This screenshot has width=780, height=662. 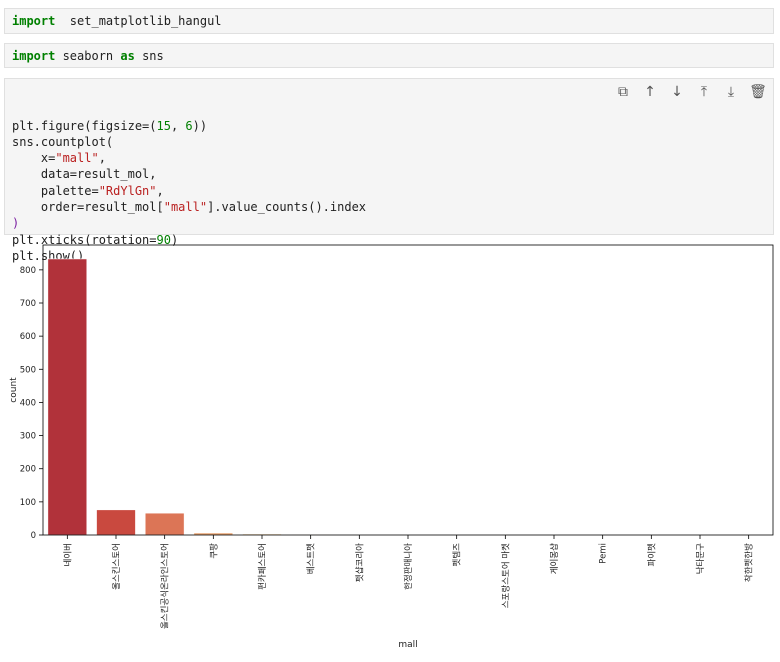 I want to click on code-token: 15, so click(x=163, y=125).